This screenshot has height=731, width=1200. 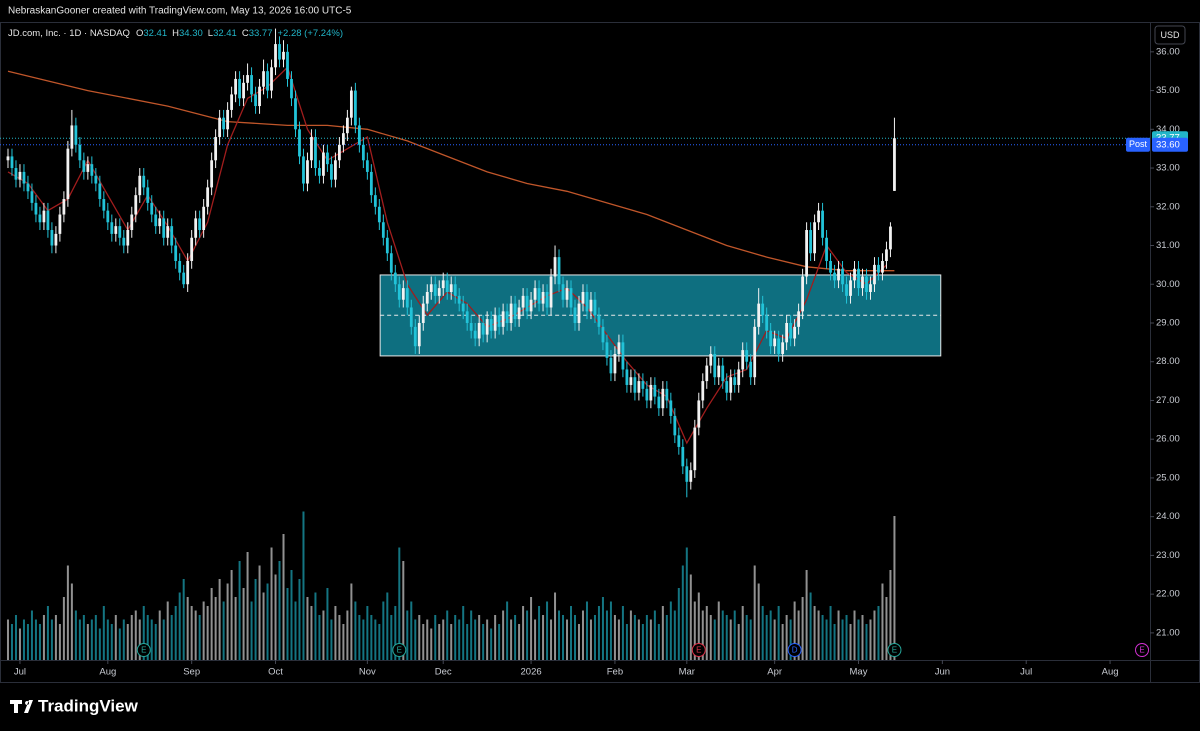 I want to click on x-tick-label: Oct, so click(x=275, y=672).